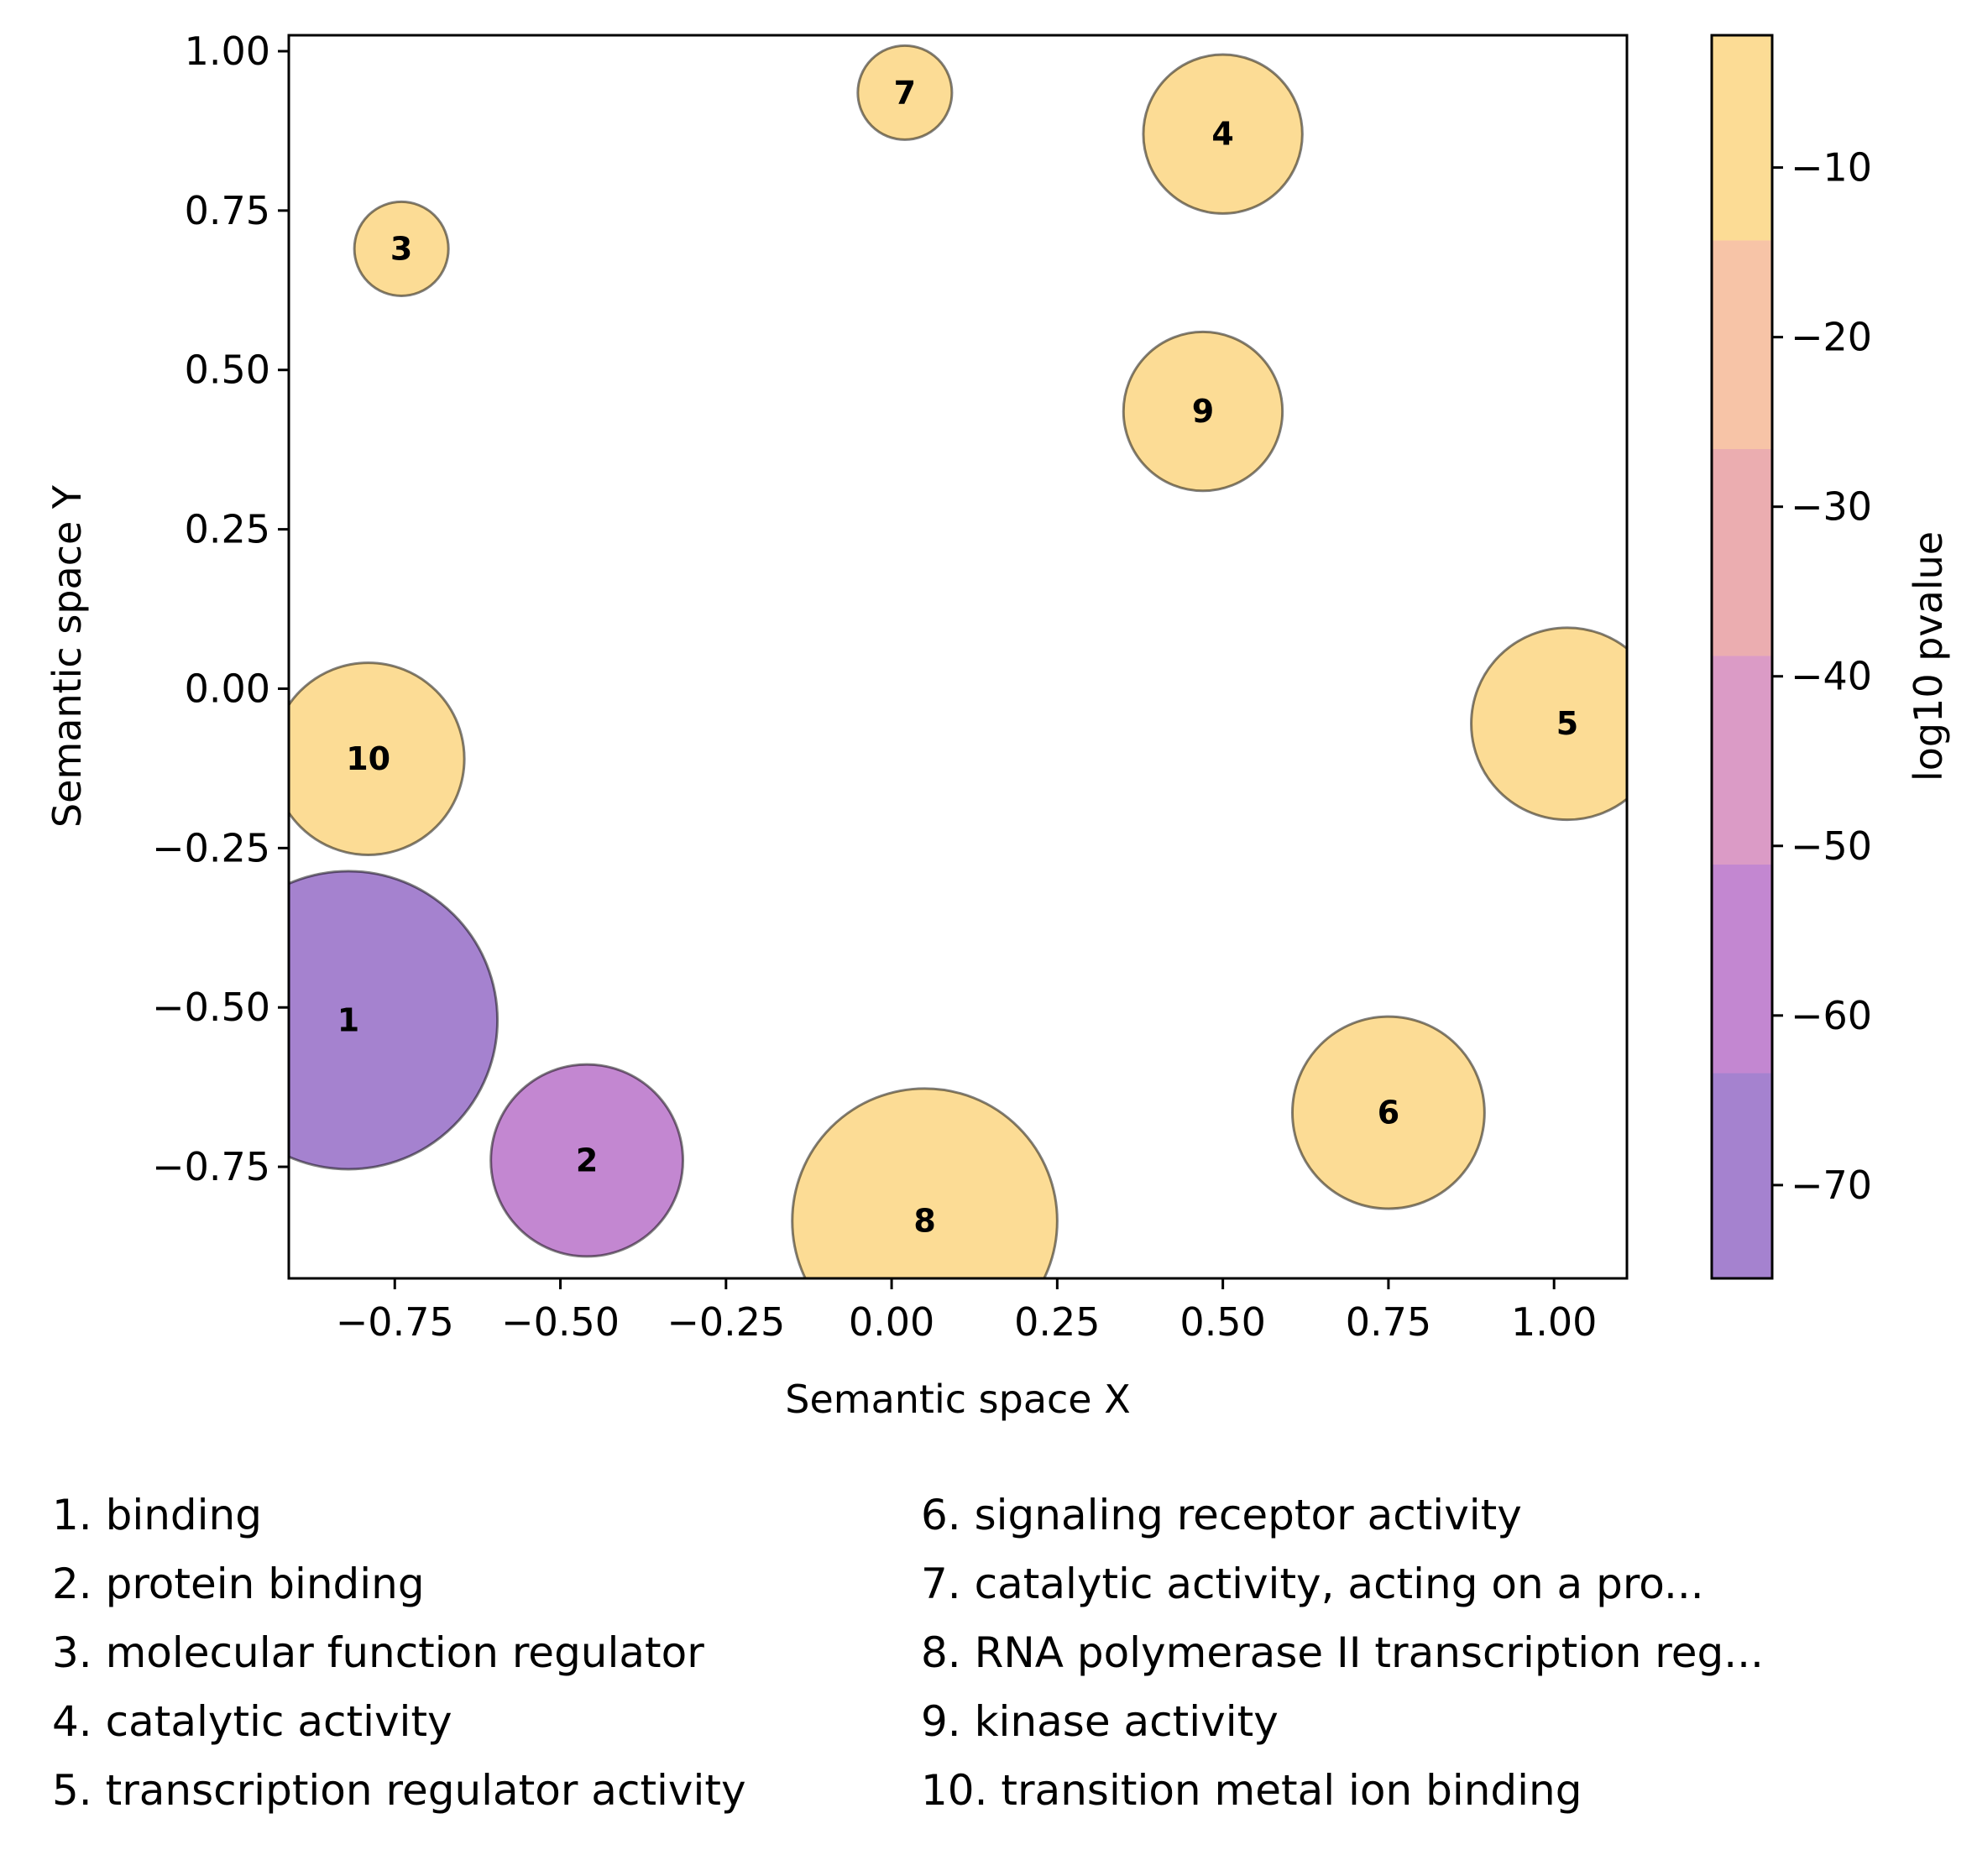 This screenshot has width=1977, height=1876. What do you see at coordinates (238, 1584) in the screenshot?
I see `legend-item-2: 2. protein binding` at bounding box center [238, 1584].